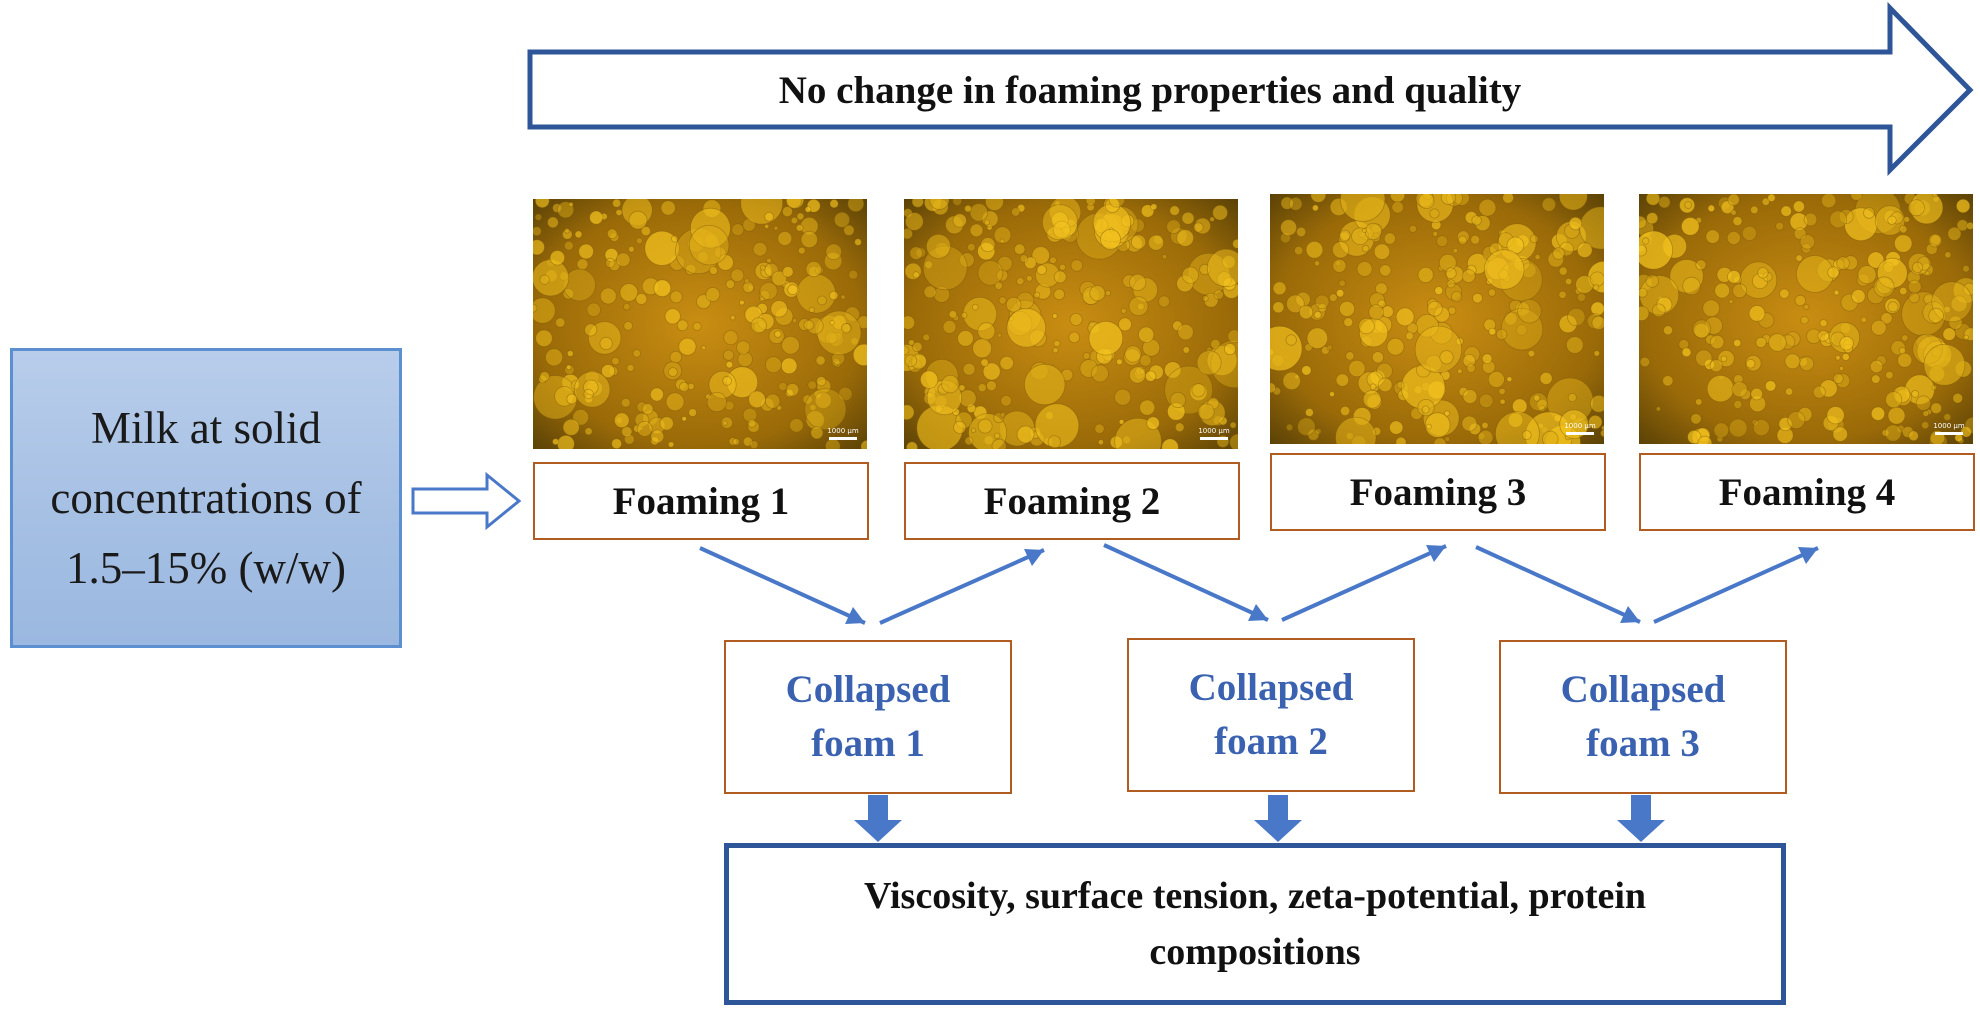 Image resolution: width=1980 pixels, height=1015 pixels. Describe the element at coordinates (868, 717) in the screenshot. I see `collapsed-foam-1-box: Collapsed foam 1` at that location.